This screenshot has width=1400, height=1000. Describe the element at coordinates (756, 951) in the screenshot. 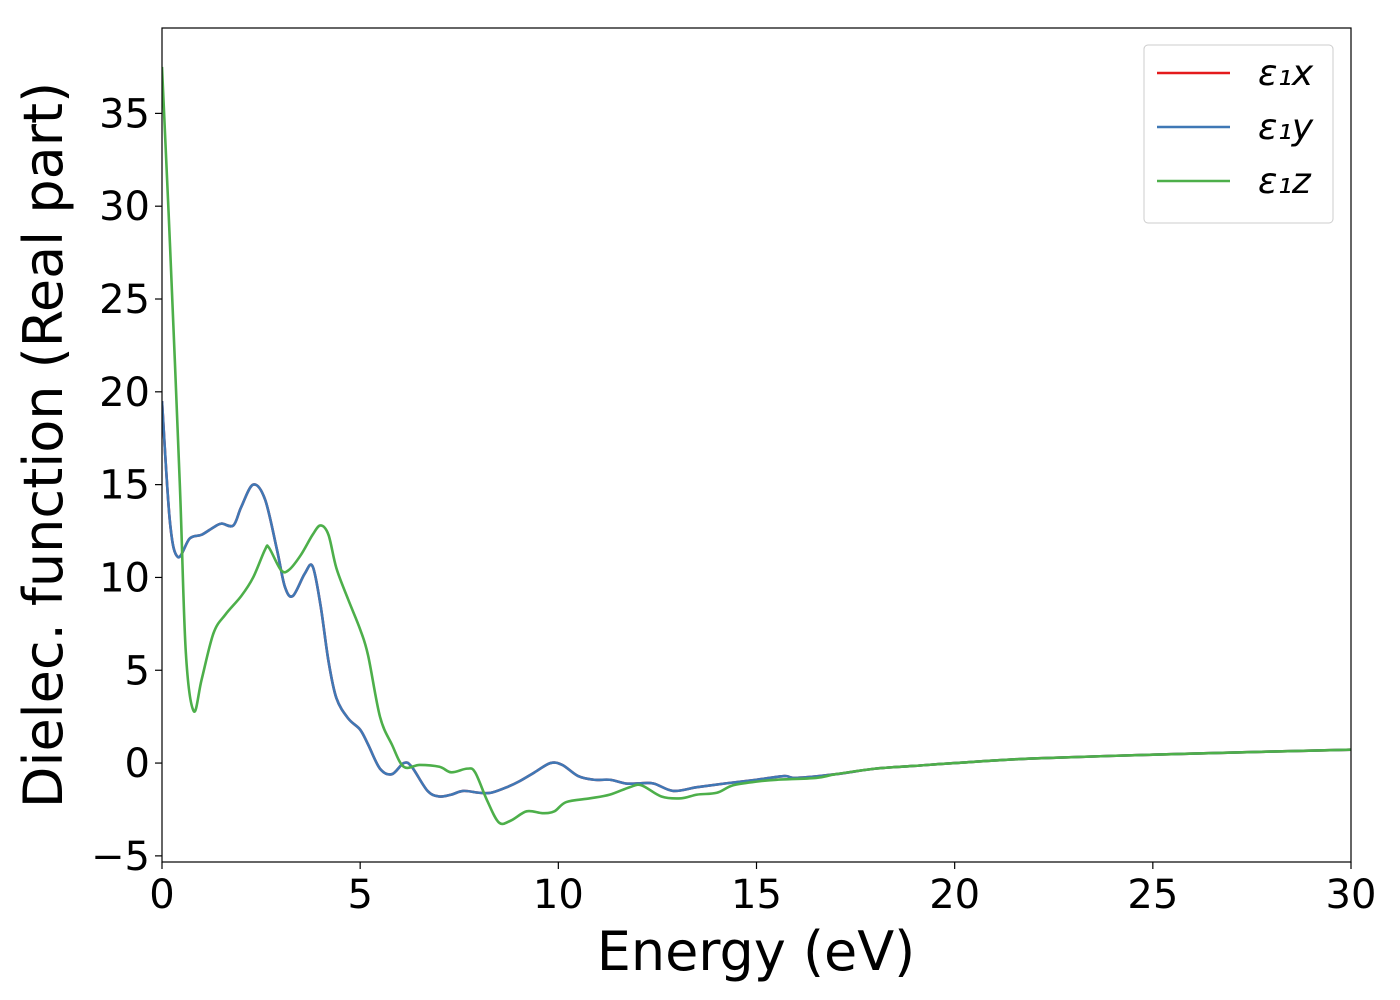

I see `x-axis-label: Energy (eV)` at that location.